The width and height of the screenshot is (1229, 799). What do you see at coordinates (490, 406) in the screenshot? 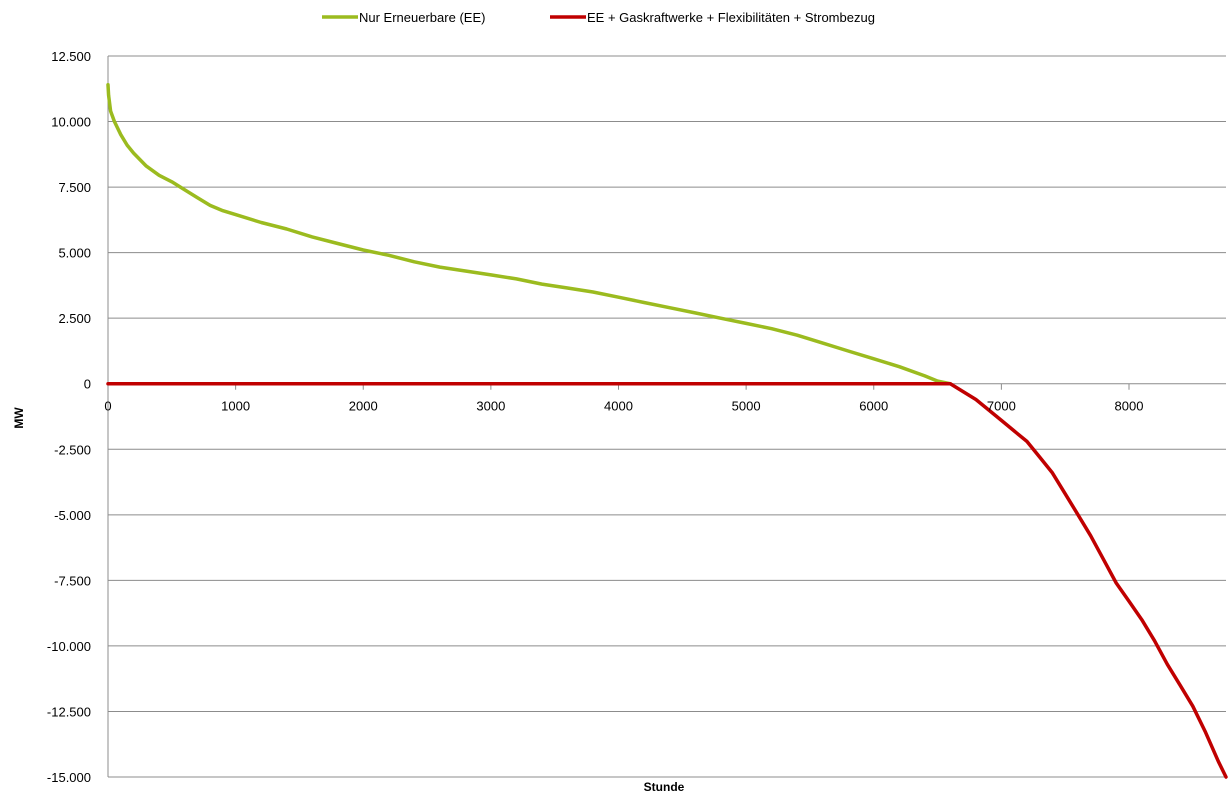
I see `x-tick-label: 3000` at bounding box center [490, 406].